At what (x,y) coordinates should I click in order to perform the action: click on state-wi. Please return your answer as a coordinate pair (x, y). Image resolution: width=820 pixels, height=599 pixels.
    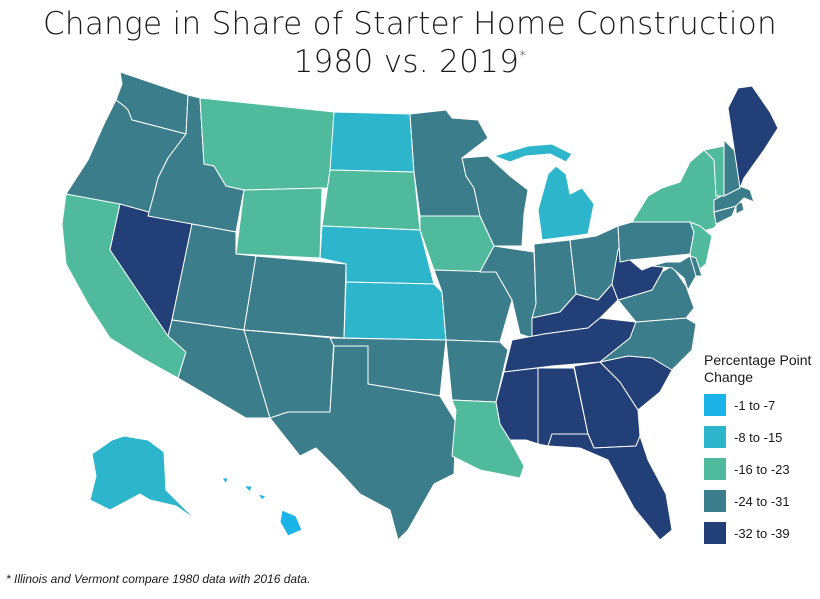
    Looking at the image, I should click on (495, 201).